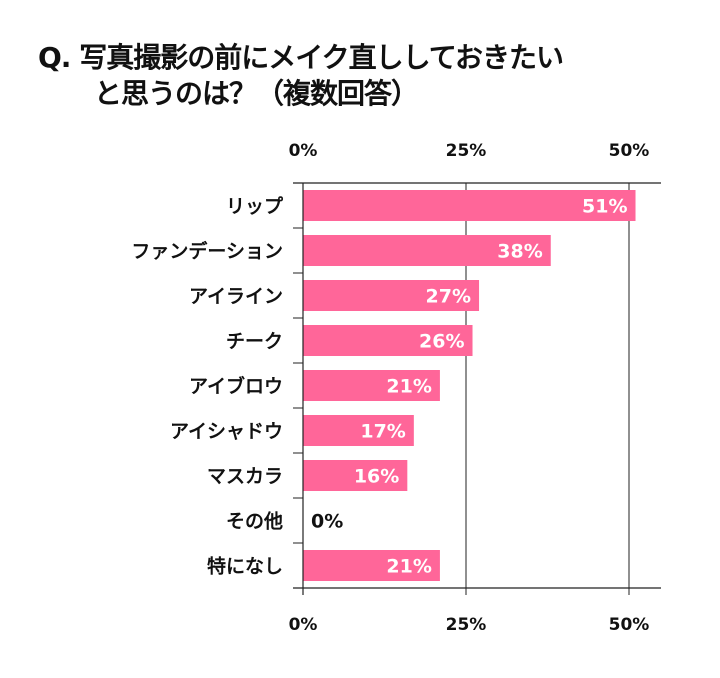 The image size is (720, 678). What do you see at coordinates (466, 151) in the screenshot?
I see `x-tick-label-top: 25%` at bounding box center [466, 151].